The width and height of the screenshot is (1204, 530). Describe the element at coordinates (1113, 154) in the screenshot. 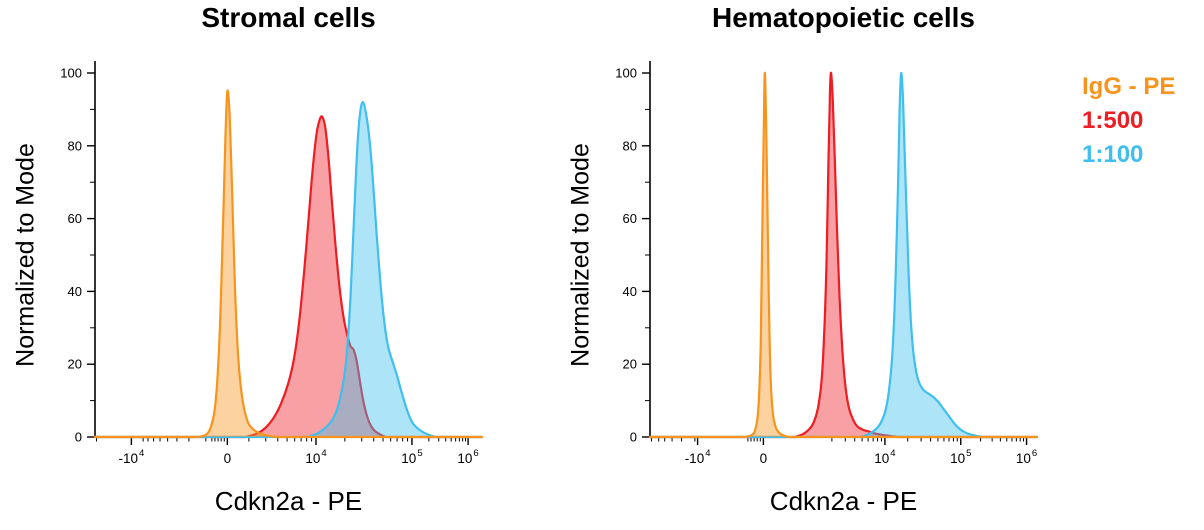

I see `legend-item-1-100: 1:100` at that location.